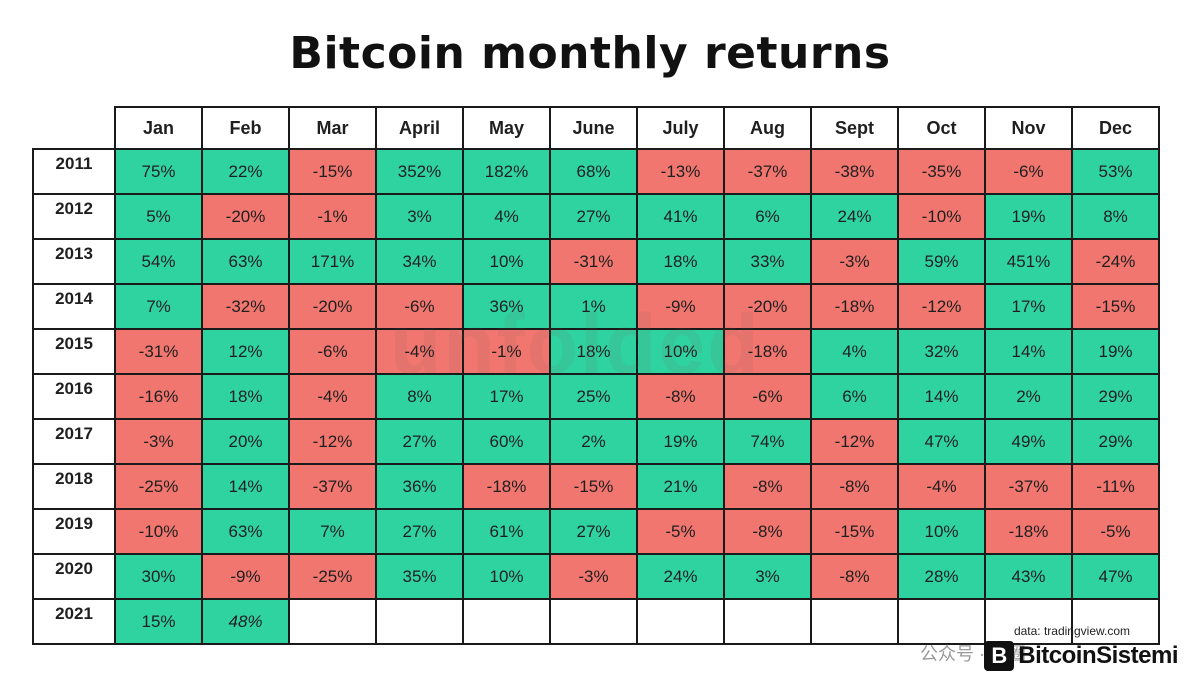 The width and height of the screenshot is (1200, 675). What do you see at coordinates (680, 306) in the screenshot?
I see `return-cell: -9%` at bounding box center [680, 306].